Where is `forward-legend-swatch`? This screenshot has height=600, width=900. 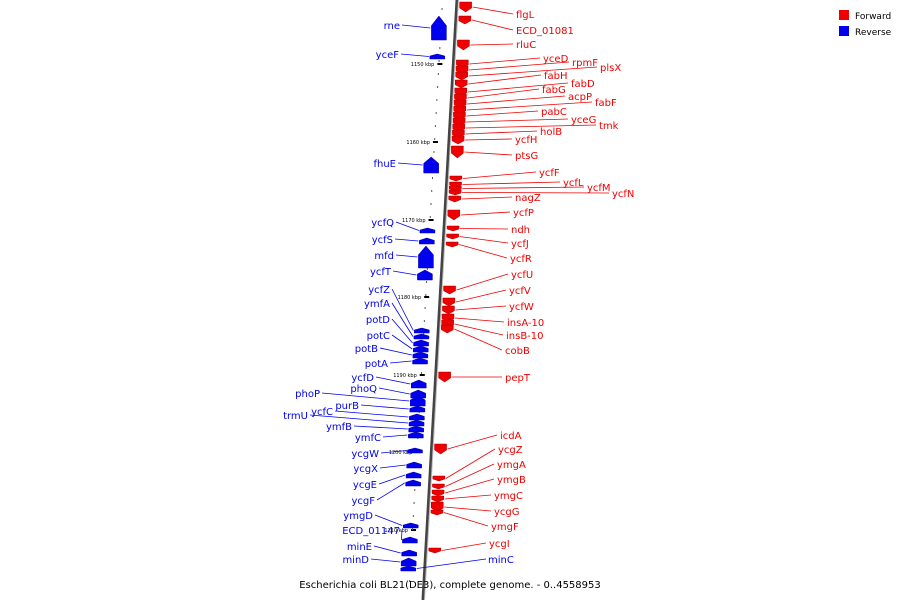 forward-legend-swatch is located at coordinates (844, 15).